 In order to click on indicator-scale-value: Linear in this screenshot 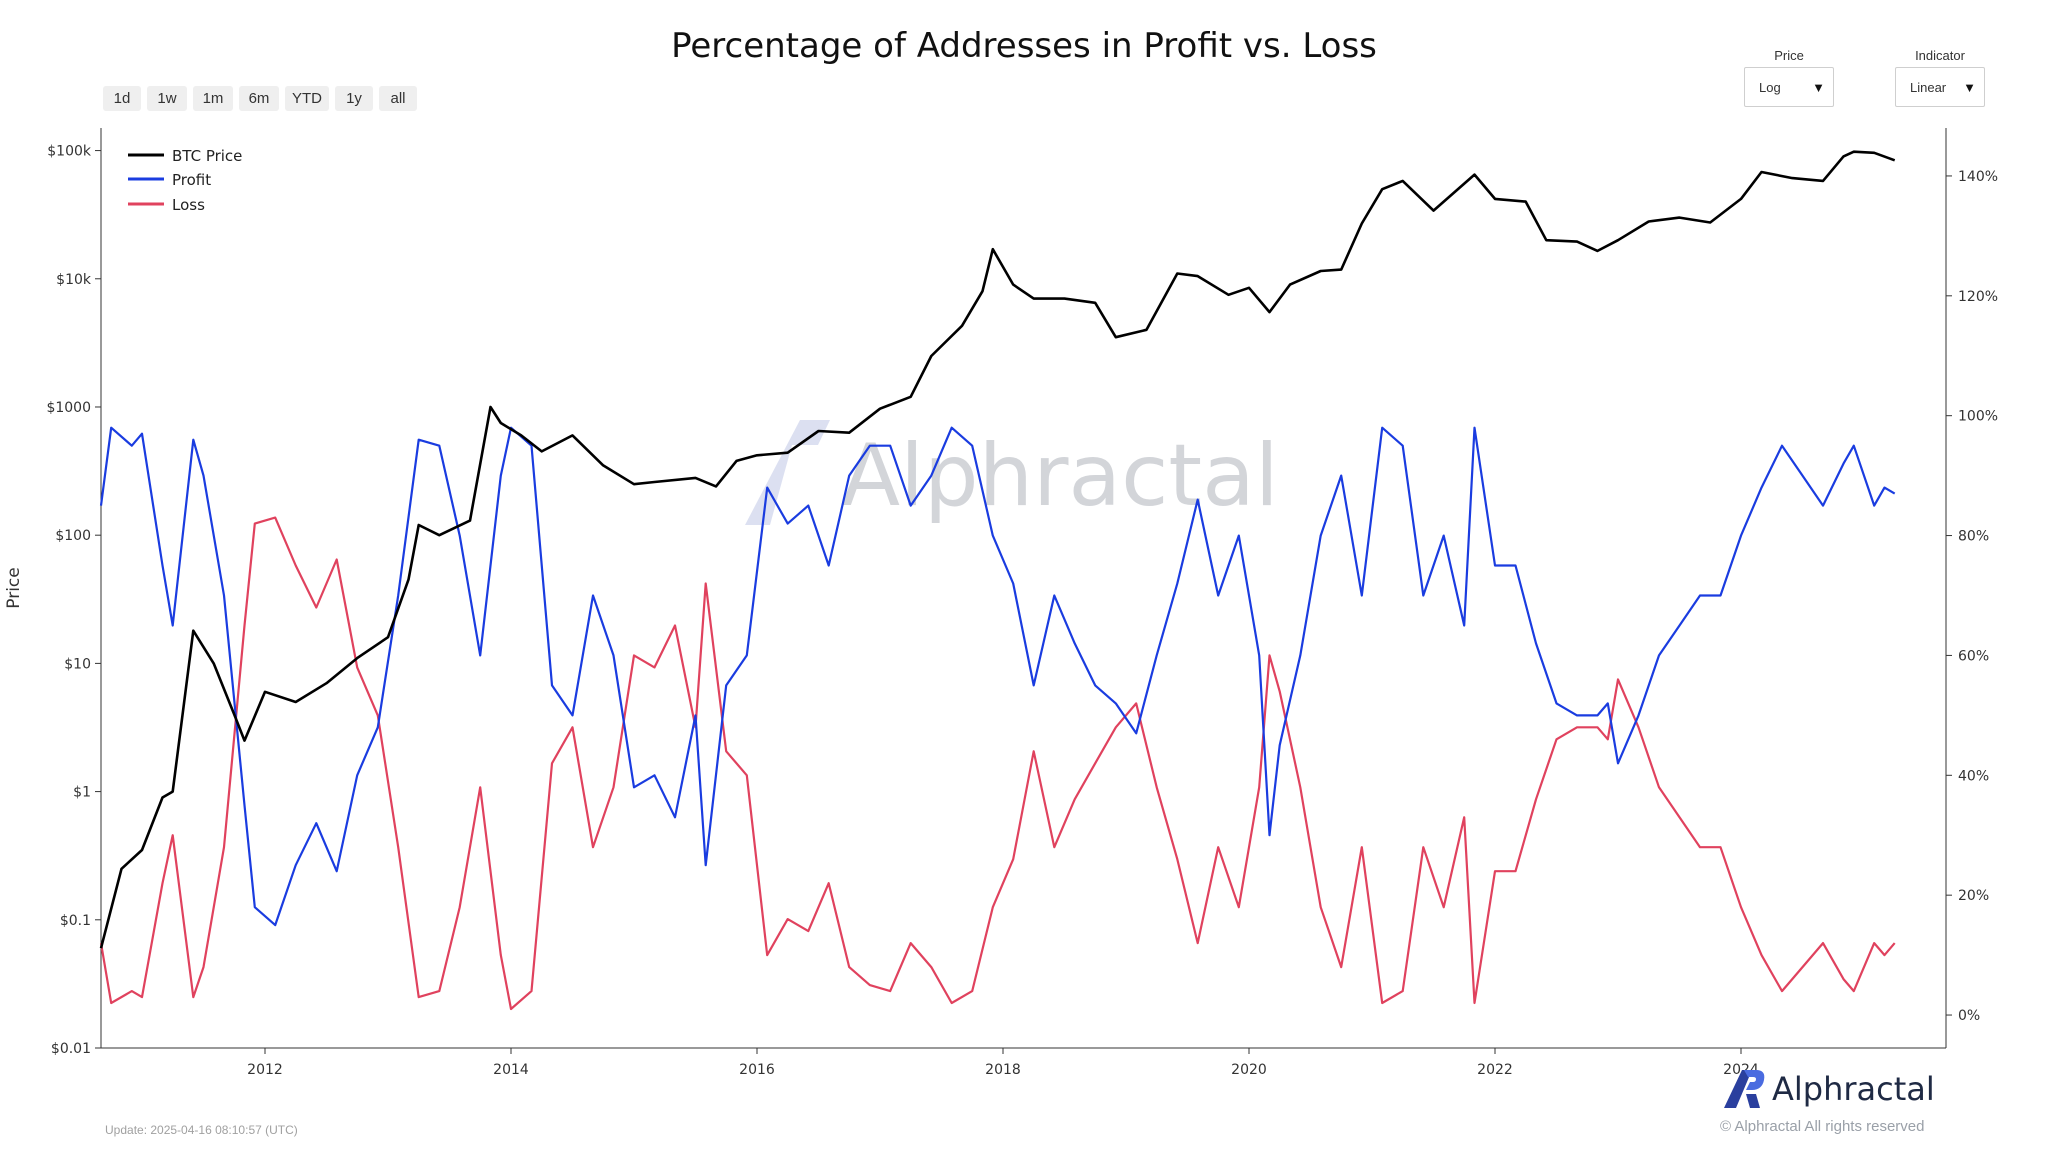, I will do `click(1928, 87)`.